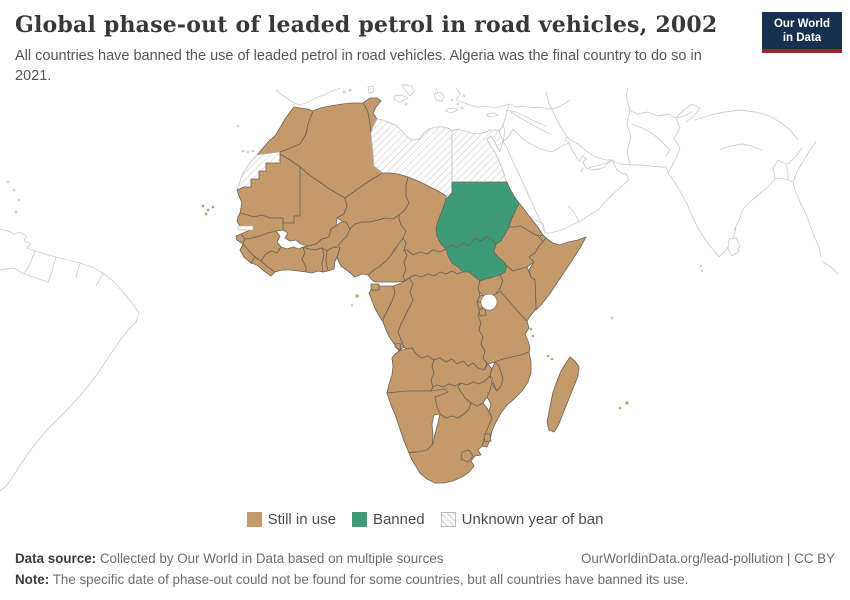 Image resolution: width=850 pixels, height=600 pixels. I want to click on data-source-label: Data source:, so click(56, 558).